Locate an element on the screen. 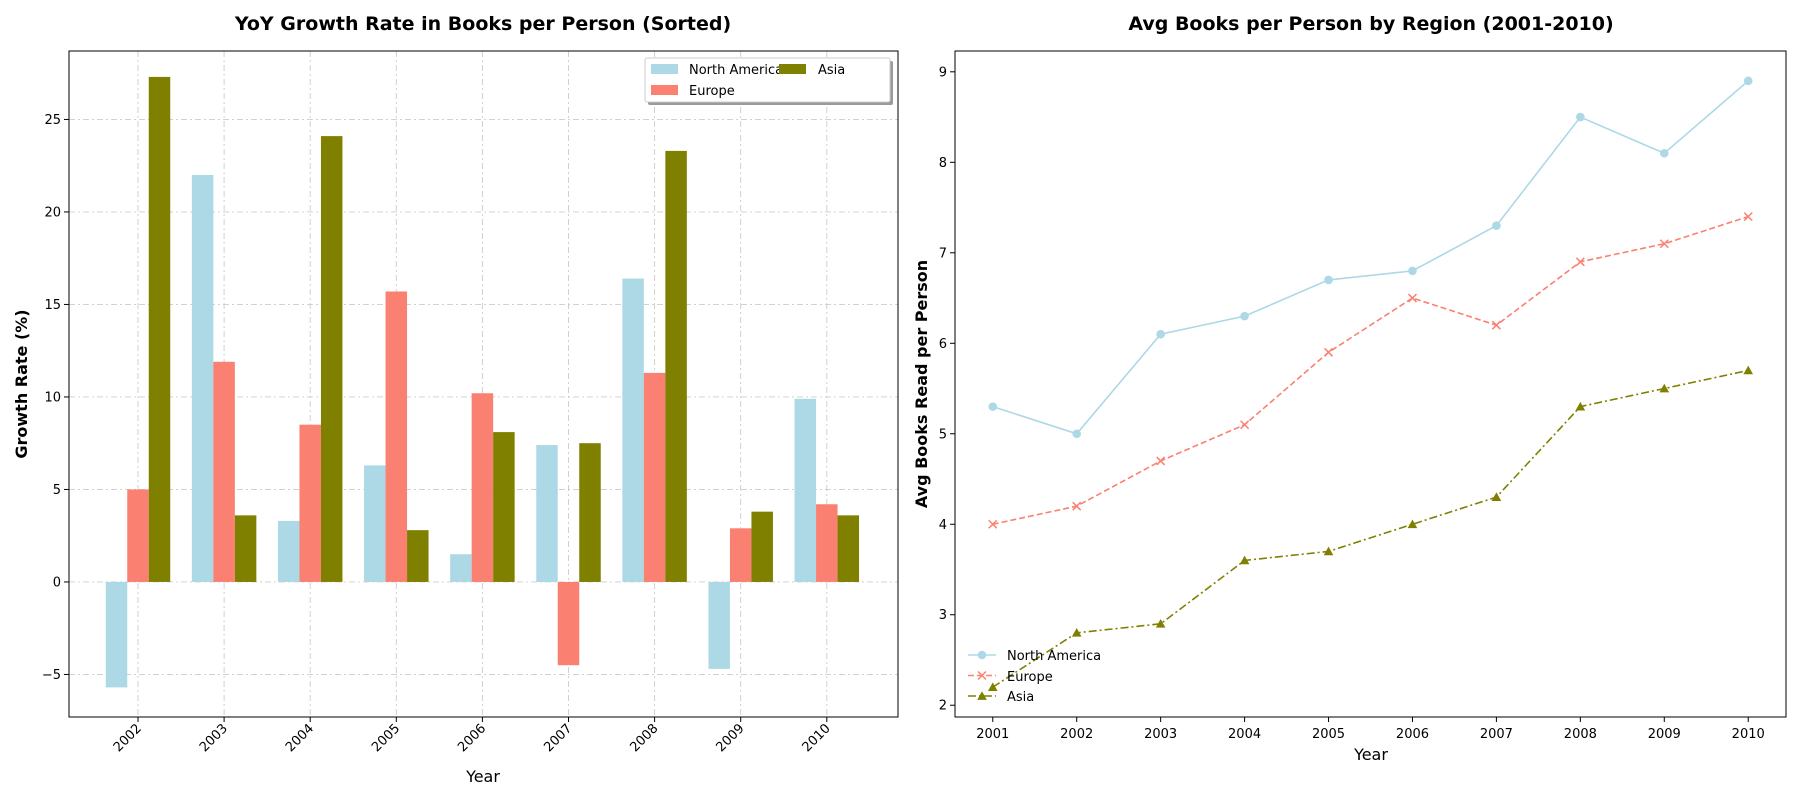 The image size is (1800, 800). point-europe-2010 is located at coordinates (1748, 217).